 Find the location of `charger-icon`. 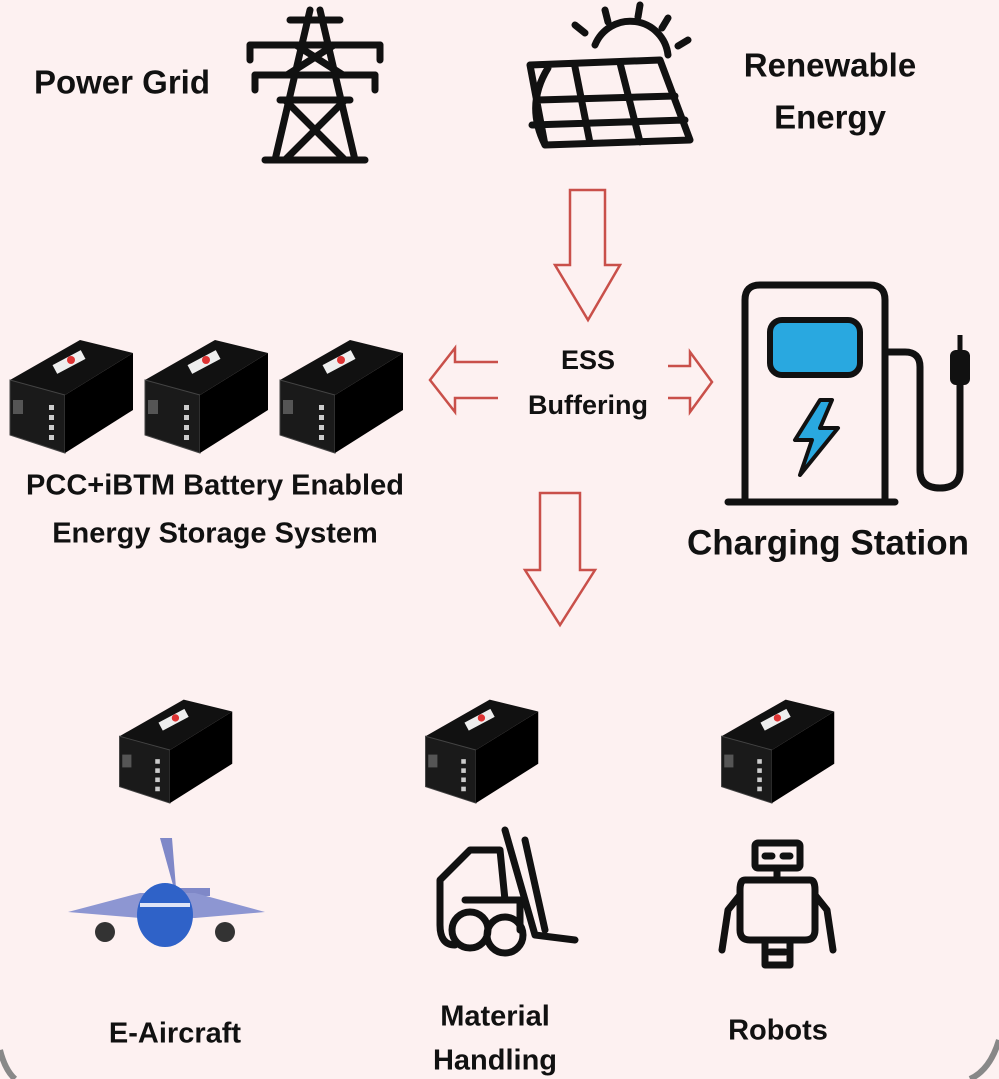

charger-icon is located at coordinates (847, 393).